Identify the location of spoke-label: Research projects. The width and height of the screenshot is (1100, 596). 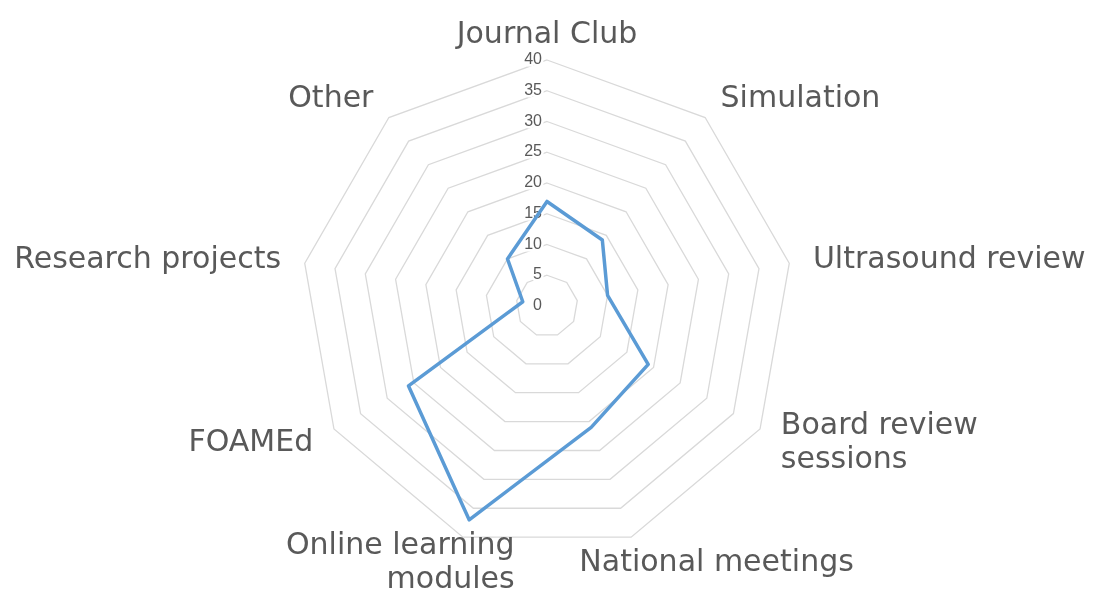
(148, 257).